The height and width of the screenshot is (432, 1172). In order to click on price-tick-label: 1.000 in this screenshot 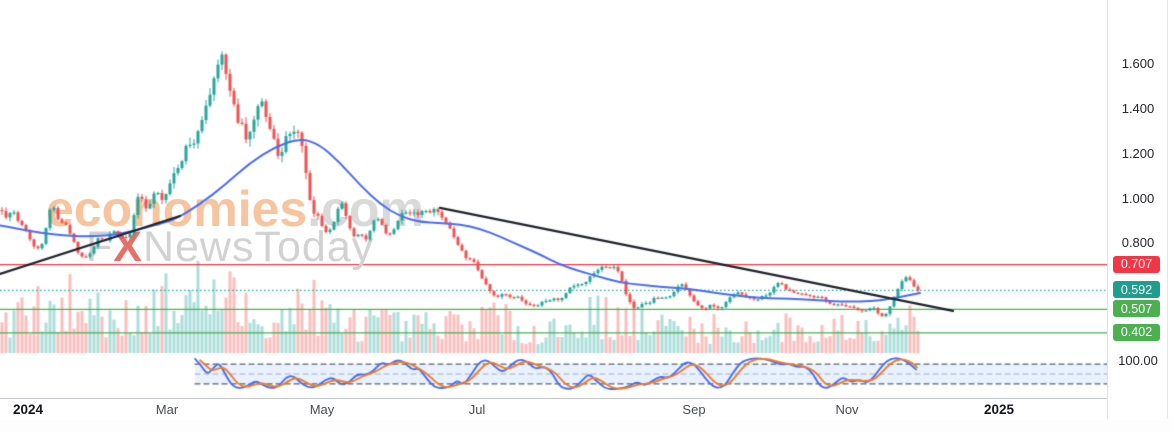, I will do `click(1138, 198)`.